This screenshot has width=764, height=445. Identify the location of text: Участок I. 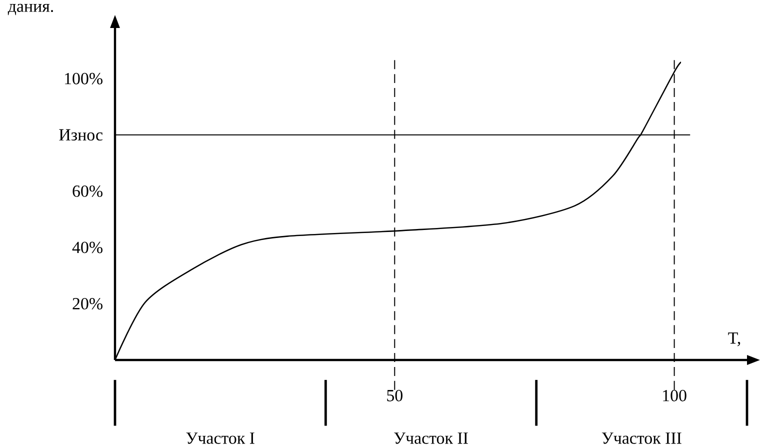
(220, 438).